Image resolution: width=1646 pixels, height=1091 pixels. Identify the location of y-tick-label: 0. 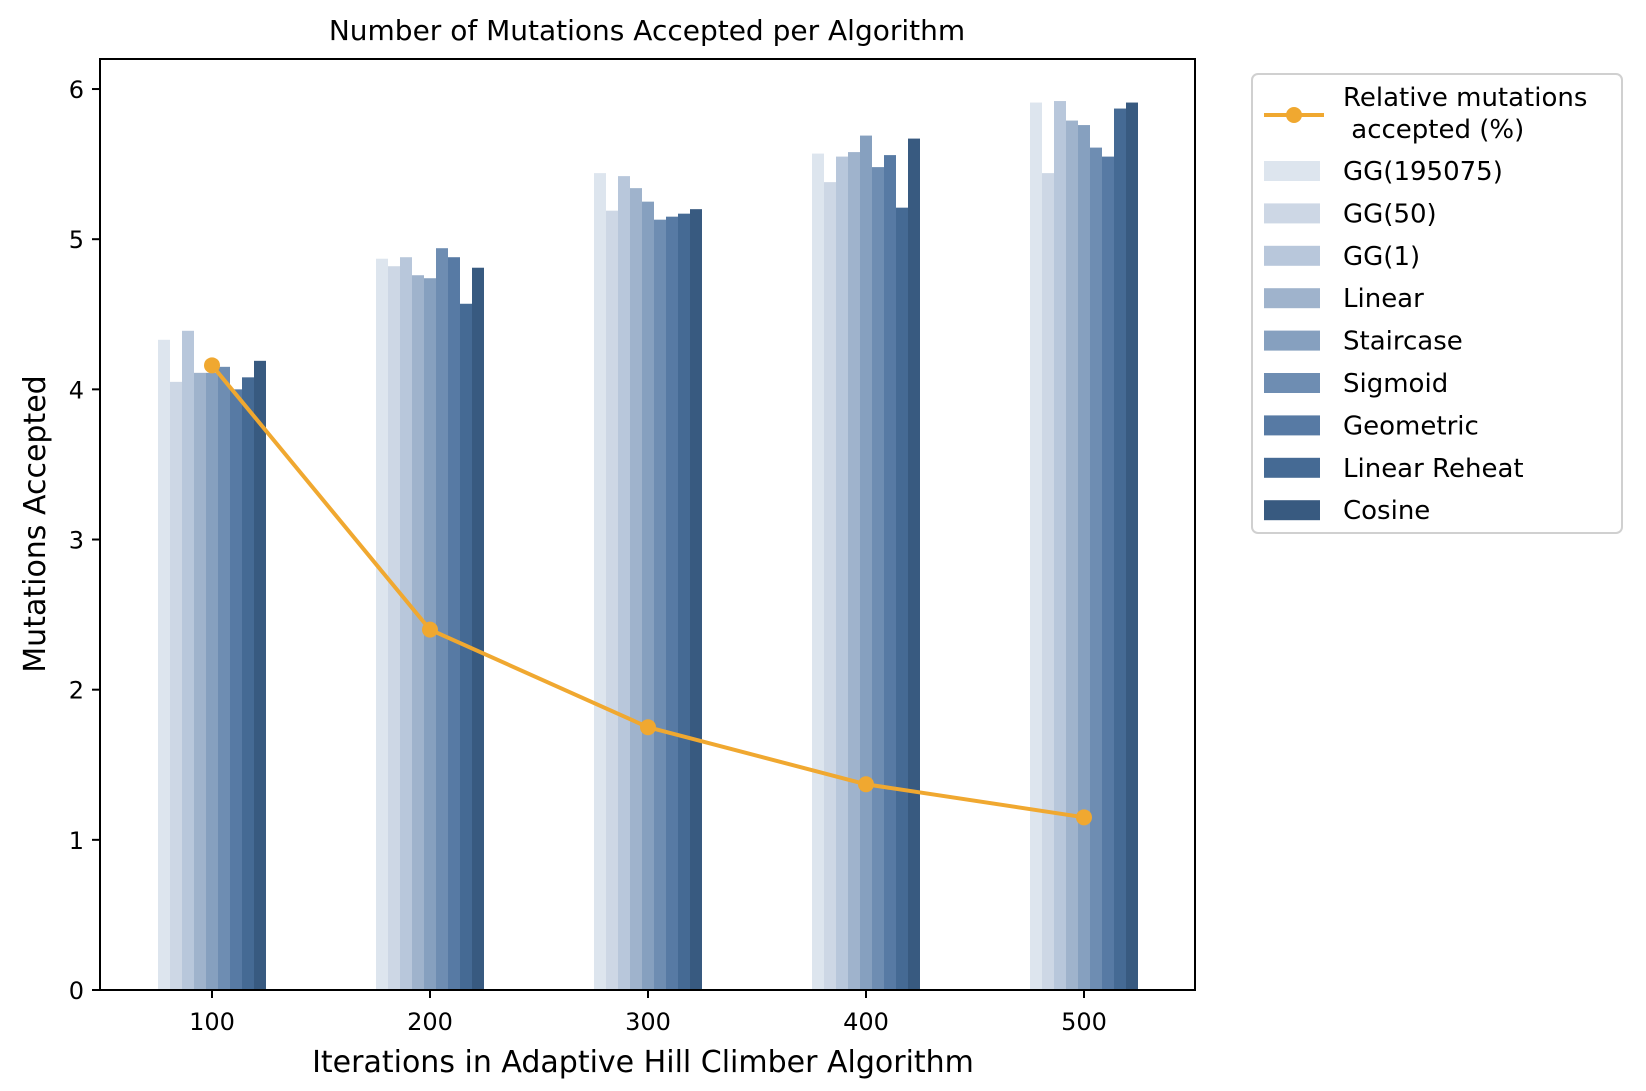
(76, 991).